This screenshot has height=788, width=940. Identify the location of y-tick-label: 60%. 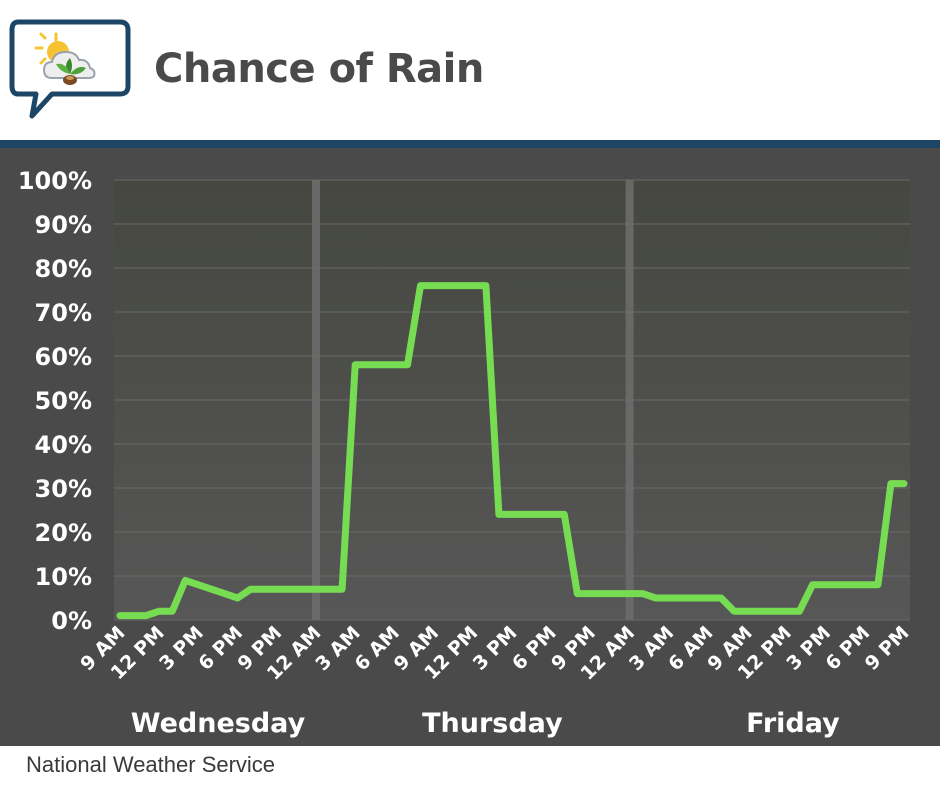
(63, 357).